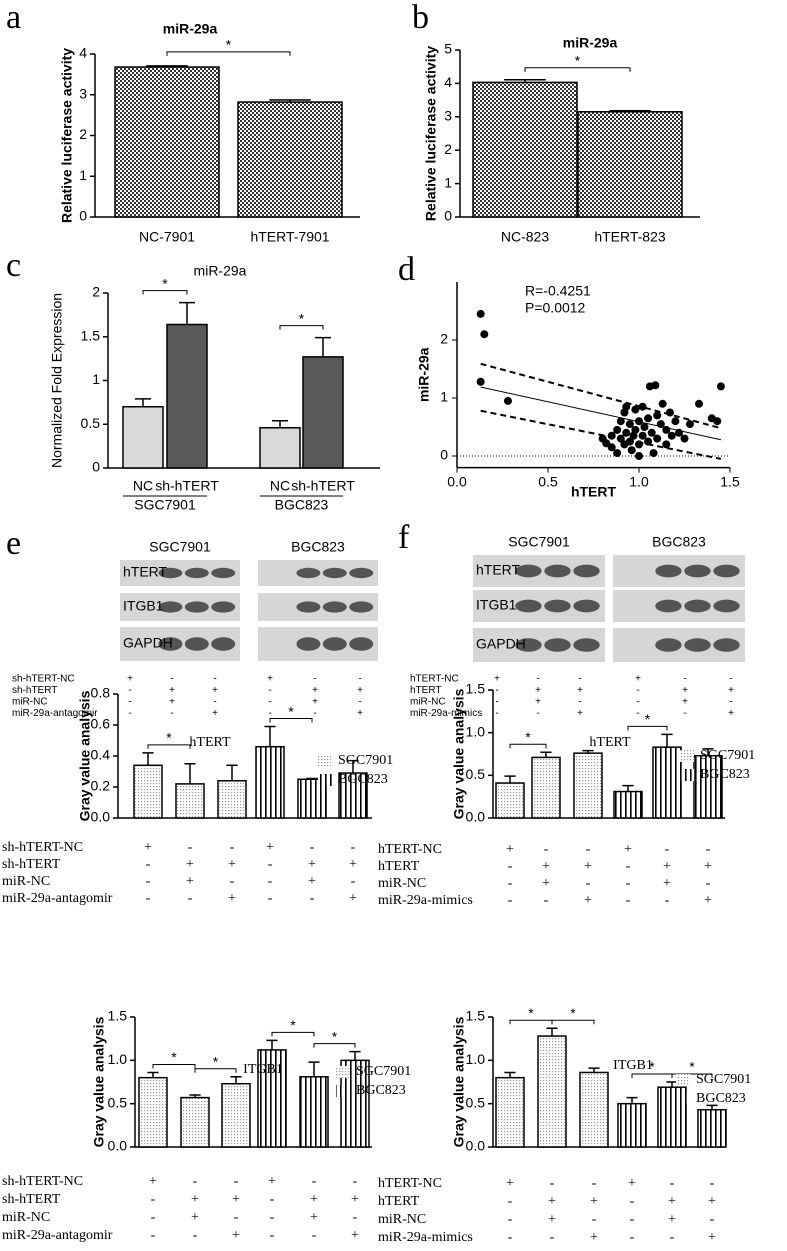  Describe the element at coordinates (101, 693) in the screenshot. I see `y-tick-label: 0.8` at that location.